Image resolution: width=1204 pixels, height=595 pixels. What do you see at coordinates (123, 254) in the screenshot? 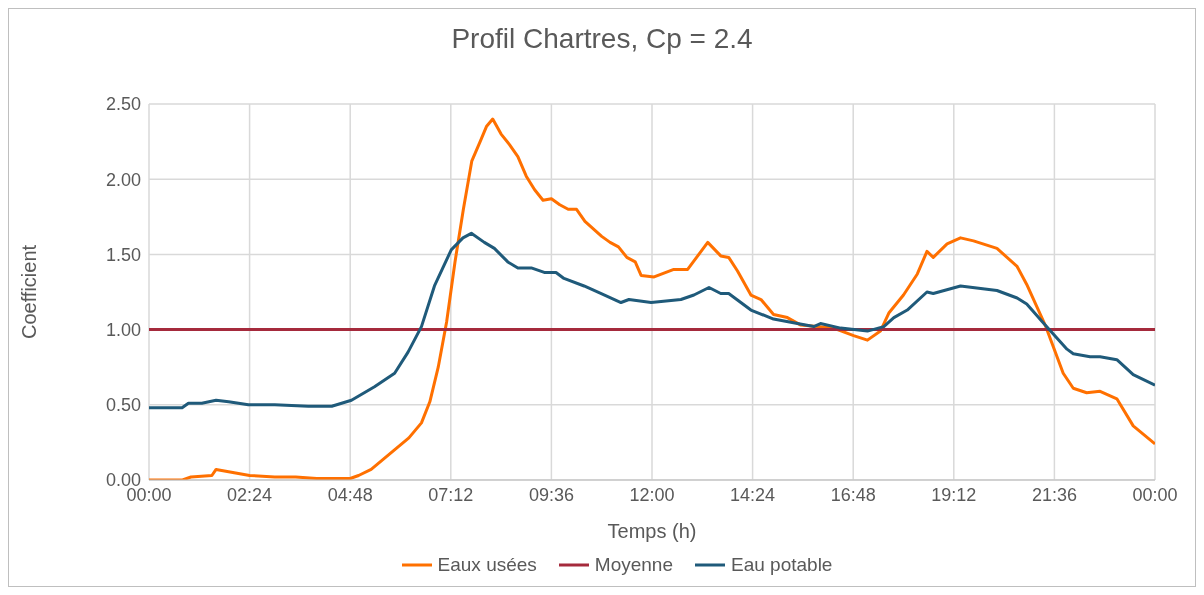
I see `y-tick-label: 1.50` at bounding box center [123, 254].